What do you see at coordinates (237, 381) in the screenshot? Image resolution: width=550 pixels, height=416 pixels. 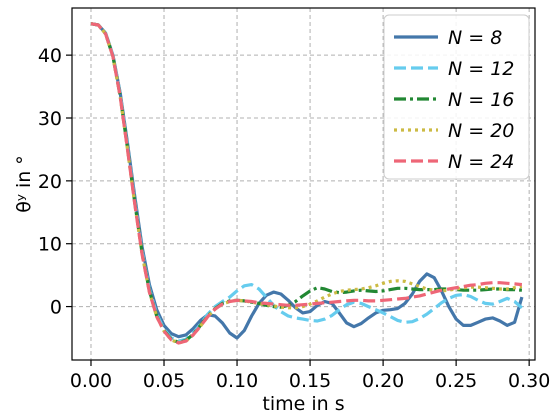 I see `x-tick-label: 0.10` at bounding box center [237, 381].